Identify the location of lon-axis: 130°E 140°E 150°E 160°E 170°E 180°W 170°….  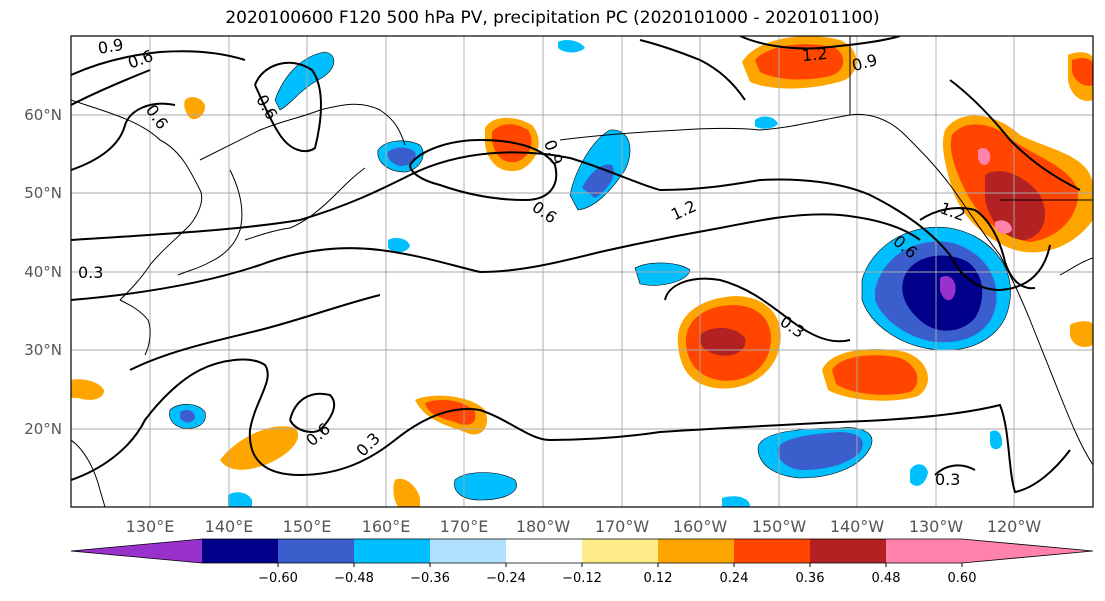
(584, 526).